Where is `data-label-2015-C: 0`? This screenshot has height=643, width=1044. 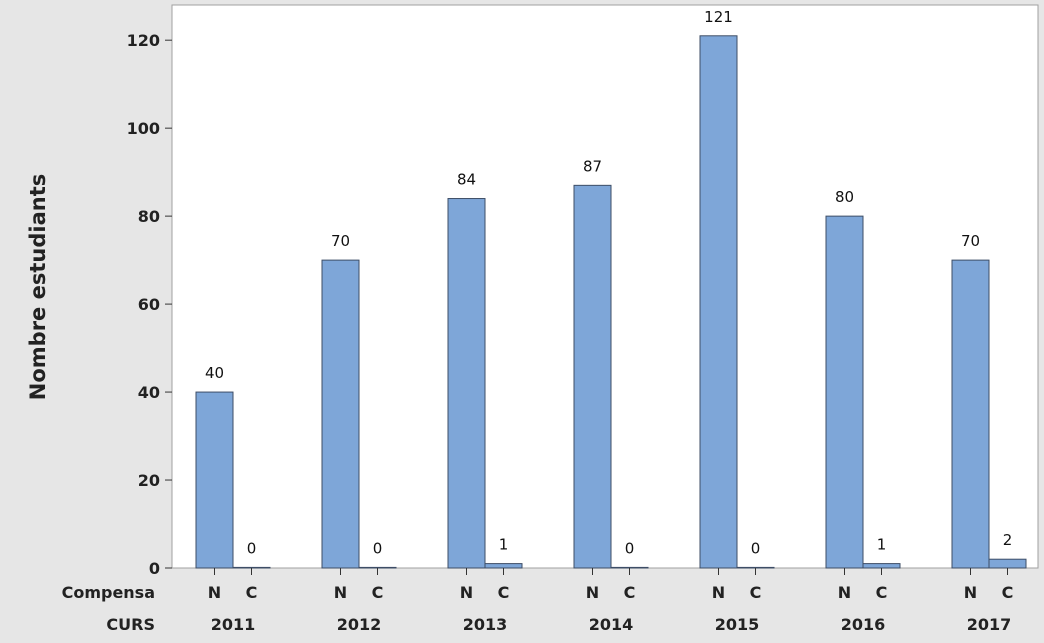
data-label-2015-C: 0 is located at coordinates (756, 548).